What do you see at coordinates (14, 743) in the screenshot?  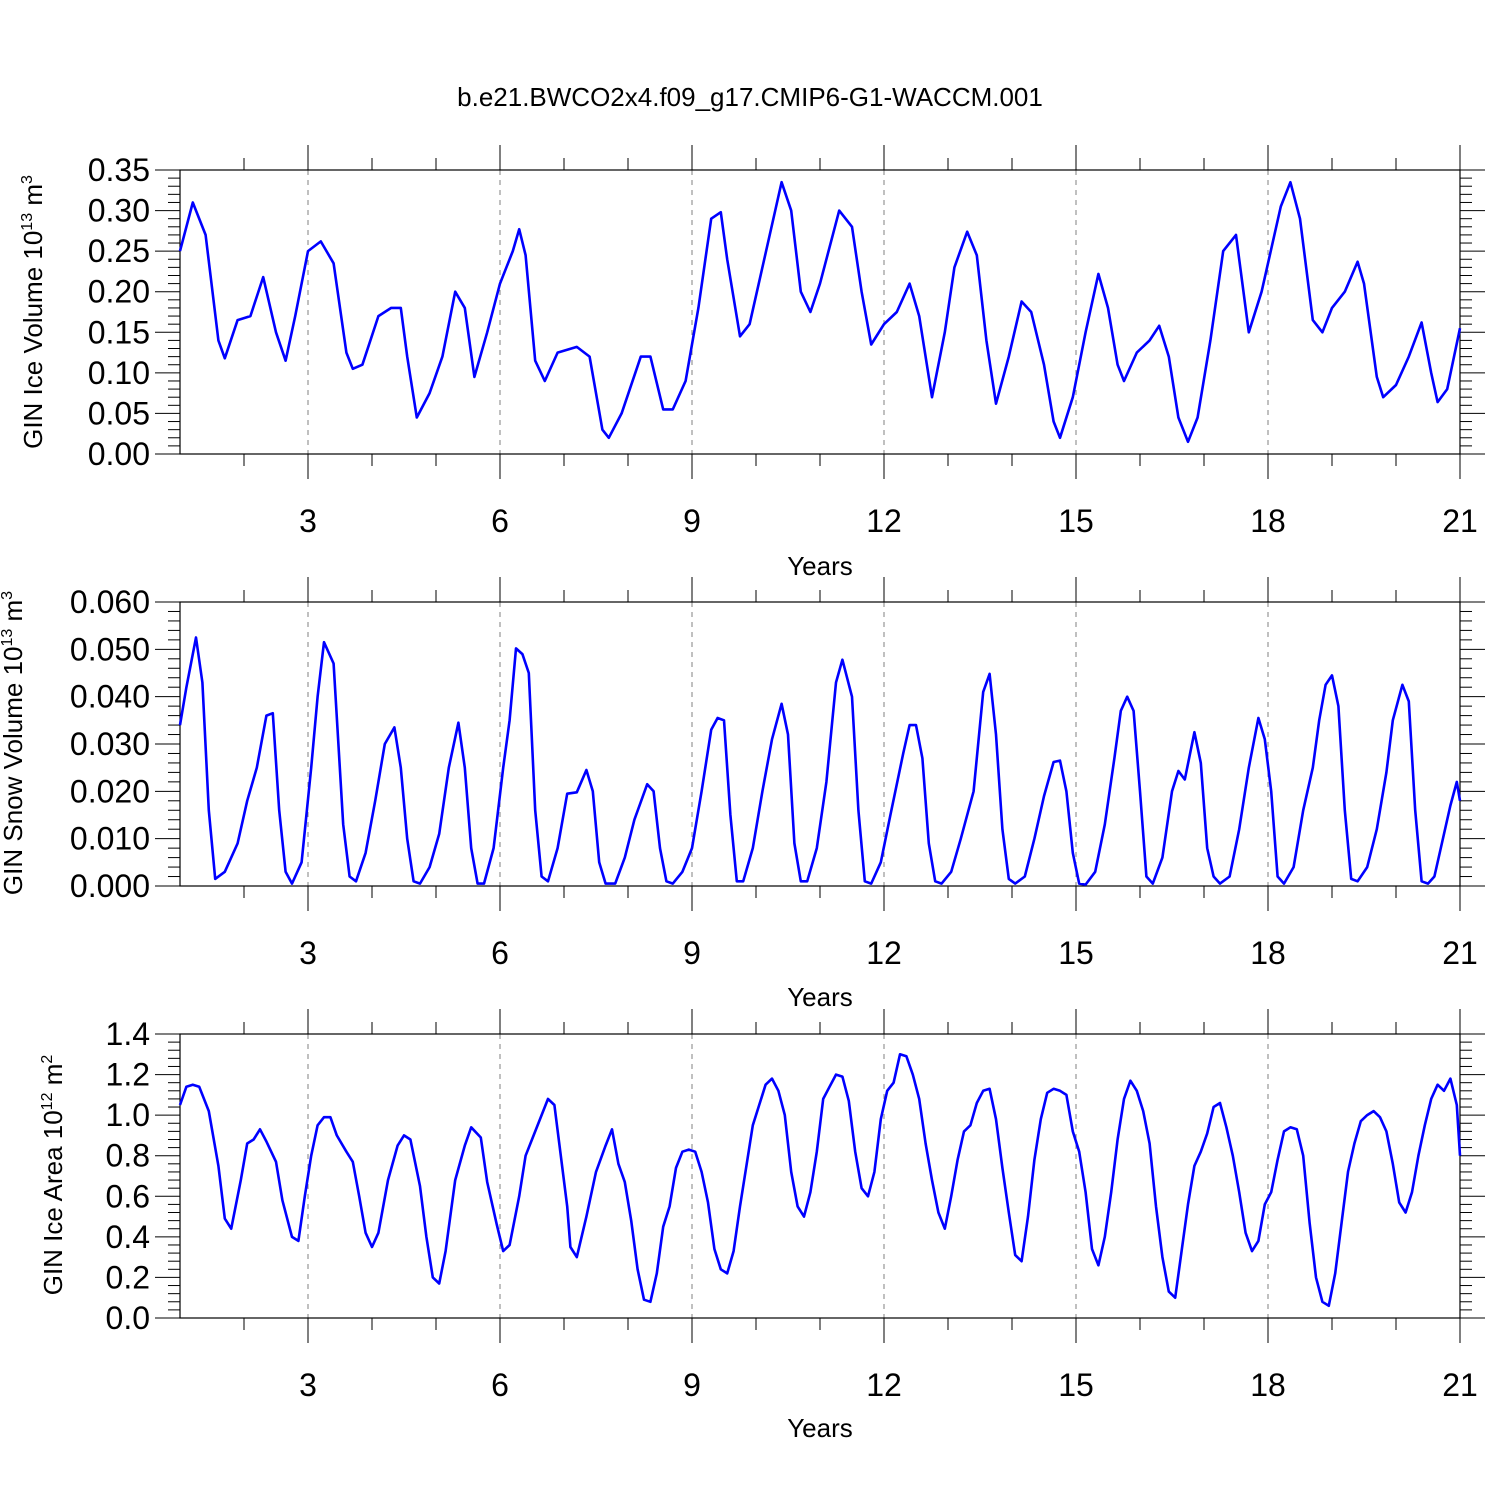 I see `snow-volume-ylabel: GIN Snow Volume 1013 m3` at bounding box center [14, 743].